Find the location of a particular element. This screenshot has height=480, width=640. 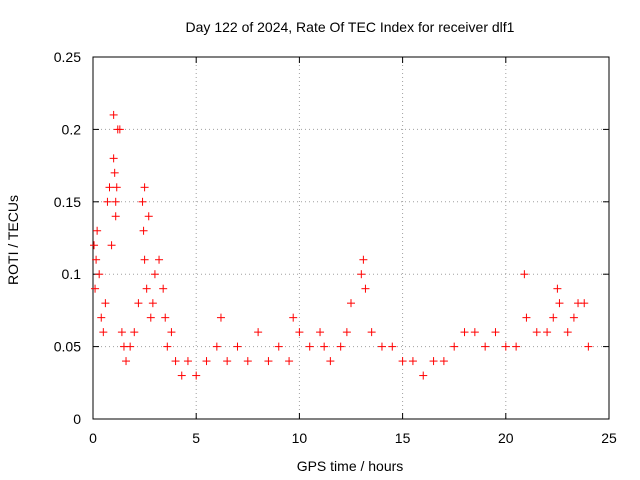

y-tick-label: 0.15 is located at coordinates (67, 202).